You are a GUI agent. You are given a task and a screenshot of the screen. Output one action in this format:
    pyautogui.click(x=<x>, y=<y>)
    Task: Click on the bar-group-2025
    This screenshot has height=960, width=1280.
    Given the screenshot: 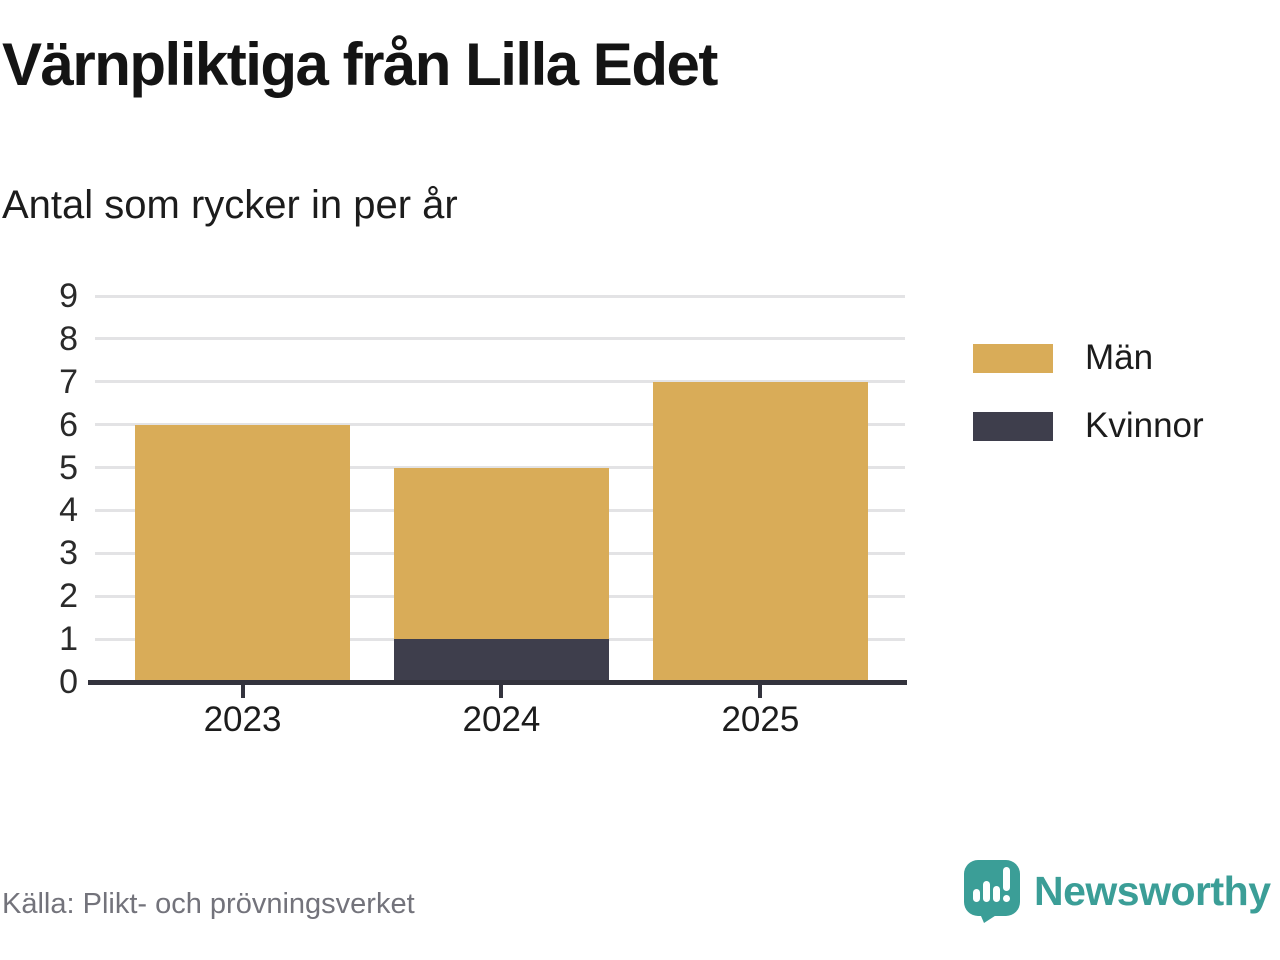 What is the action you would take?
    pyautogui.click(x=760, y=531)
    